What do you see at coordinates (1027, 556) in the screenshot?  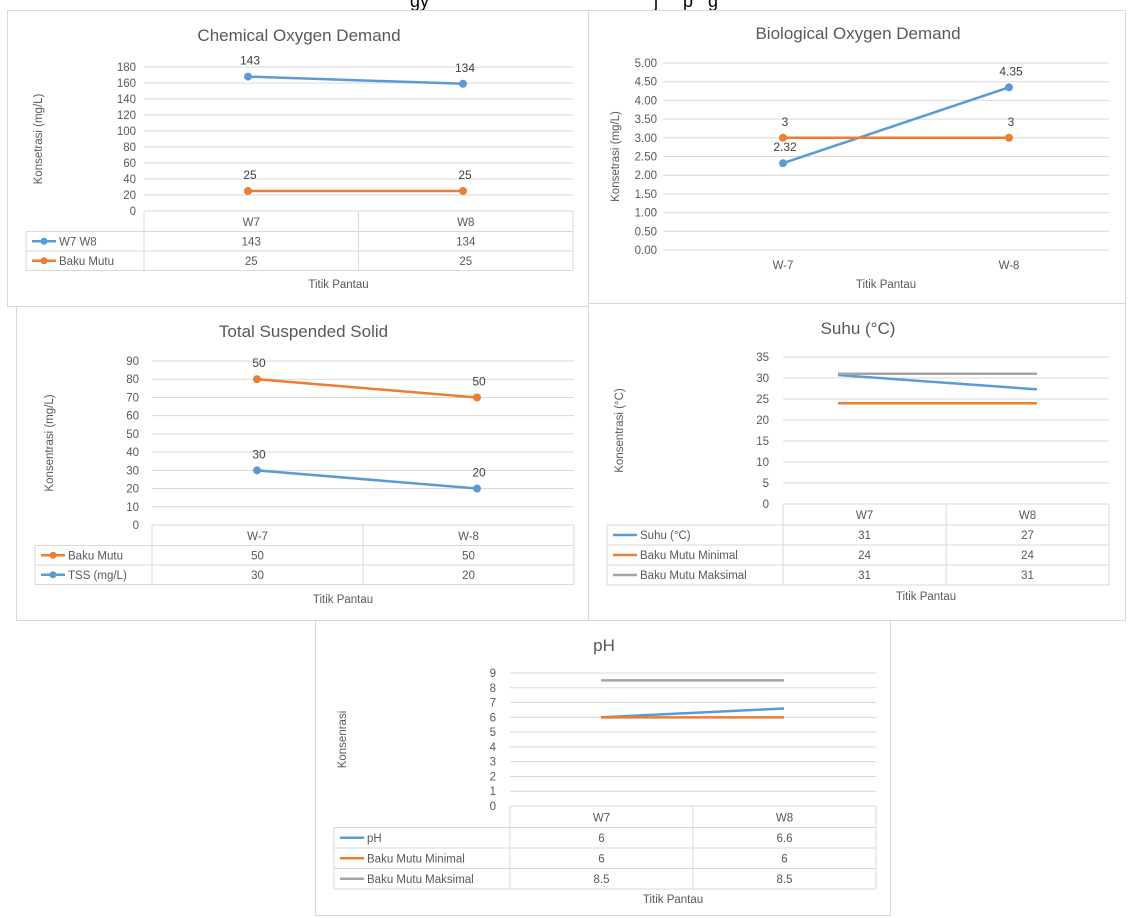 I see `suhu-table-cell: 24` at bounding box center [1027, 556].